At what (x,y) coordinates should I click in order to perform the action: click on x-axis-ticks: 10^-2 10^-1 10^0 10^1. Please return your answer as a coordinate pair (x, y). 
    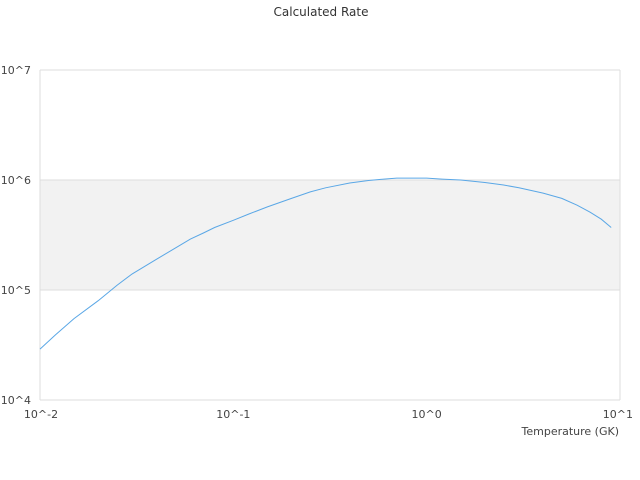
    Looking at the image, I should click on (328, 414).